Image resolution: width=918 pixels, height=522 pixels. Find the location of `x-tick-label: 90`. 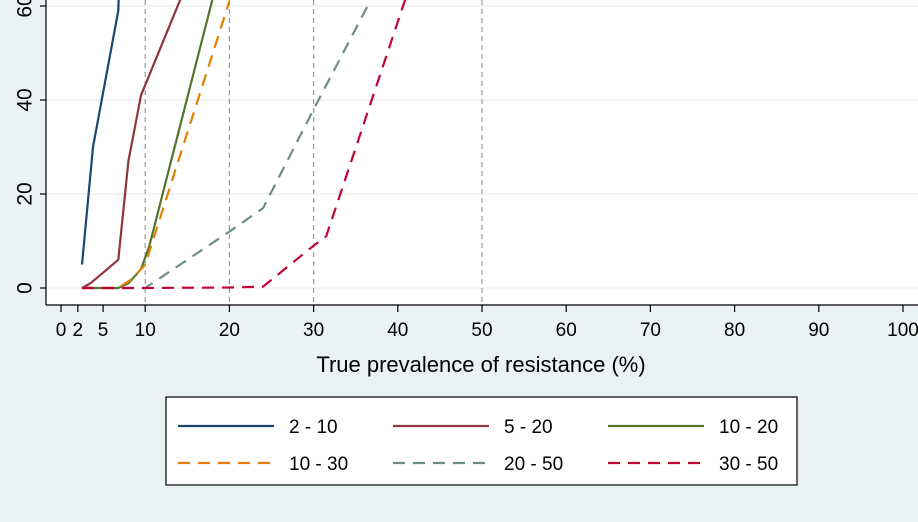

x-tick-label: 90 is located at coordinates (818, 330).